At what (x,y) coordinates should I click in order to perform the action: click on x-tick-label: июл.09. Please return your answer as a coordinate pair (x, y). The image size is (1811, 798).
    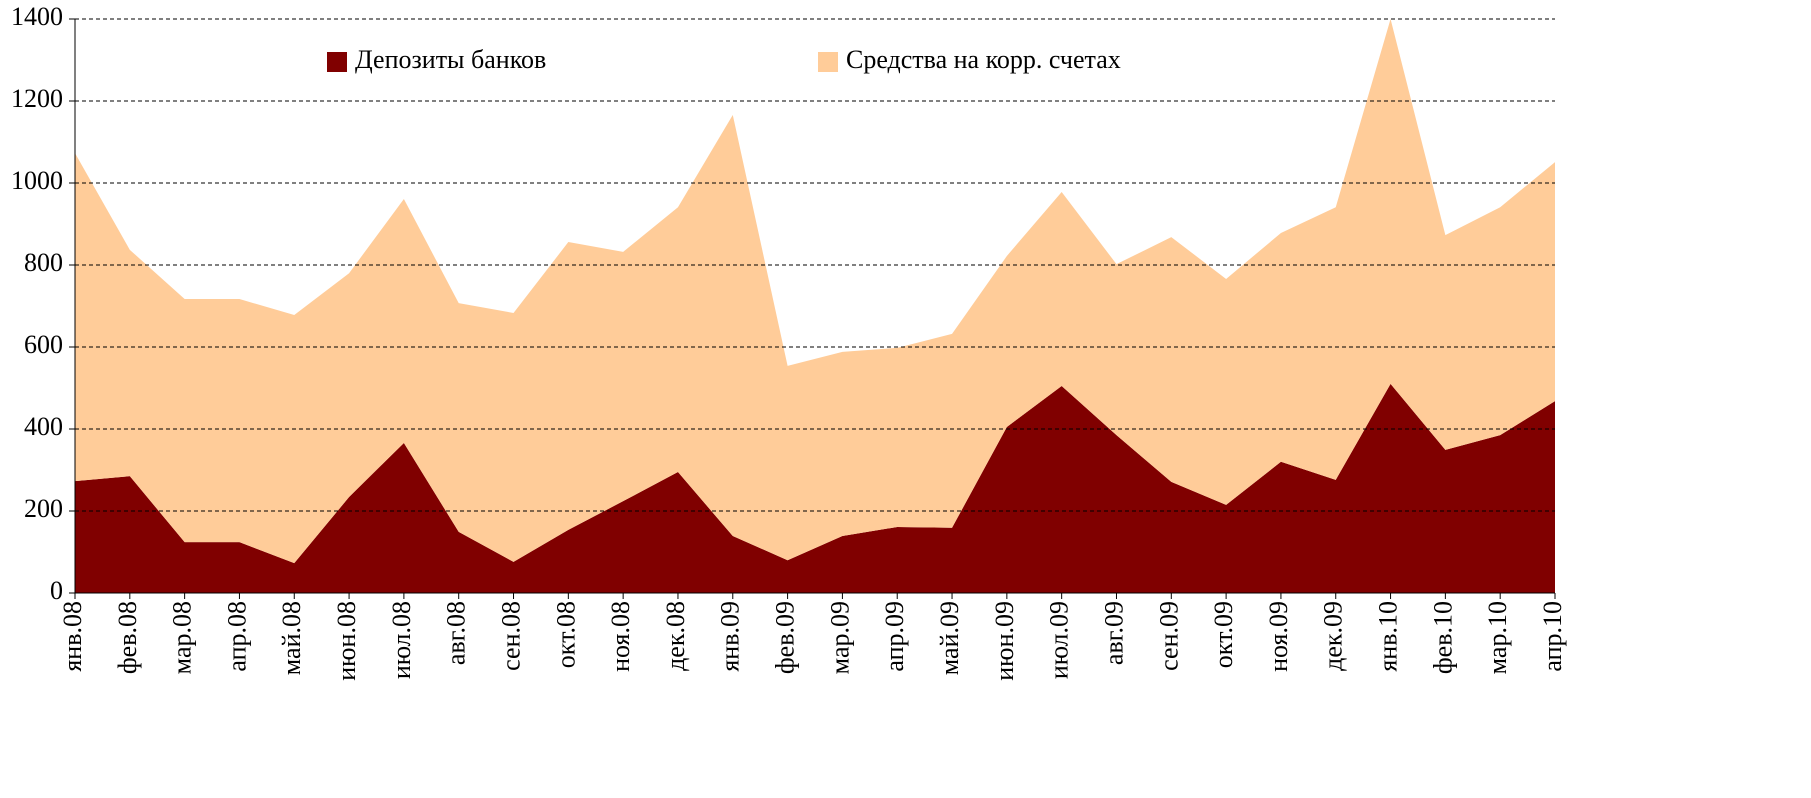
    Looking at the image, I should click on (1059, 640).